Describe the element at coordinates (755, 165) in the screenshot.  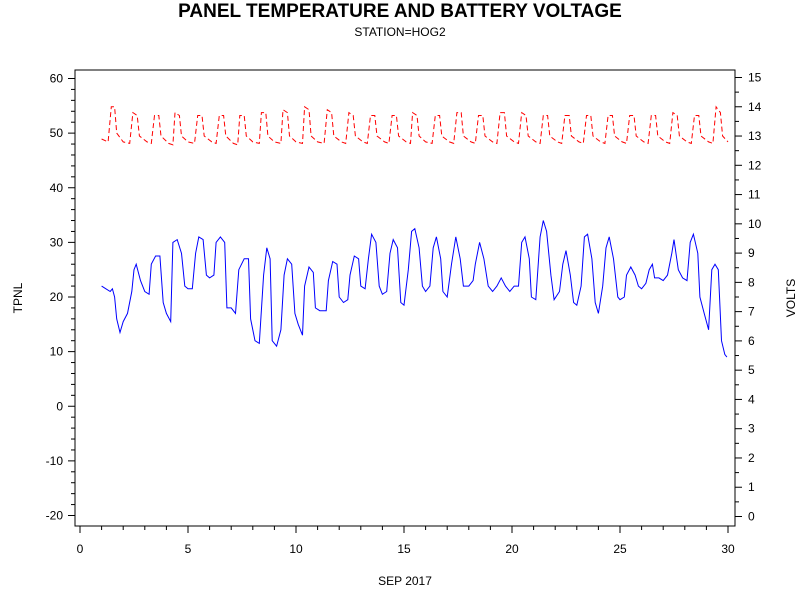
I see `right-tick-label: 12` at that location.